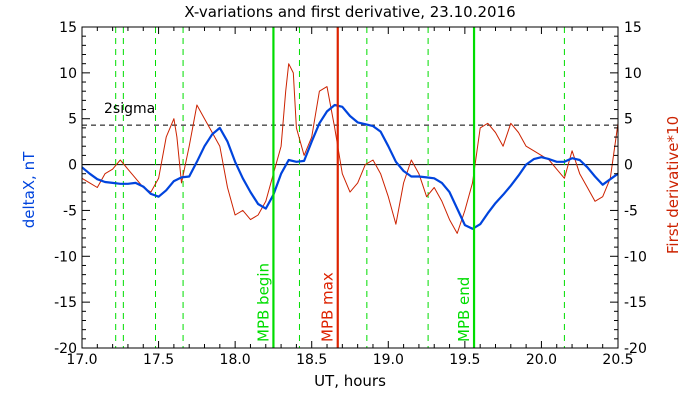 This screenshot has width=700, height=400. I want to click on x-tick-label: 18.0, so click(235, 360).